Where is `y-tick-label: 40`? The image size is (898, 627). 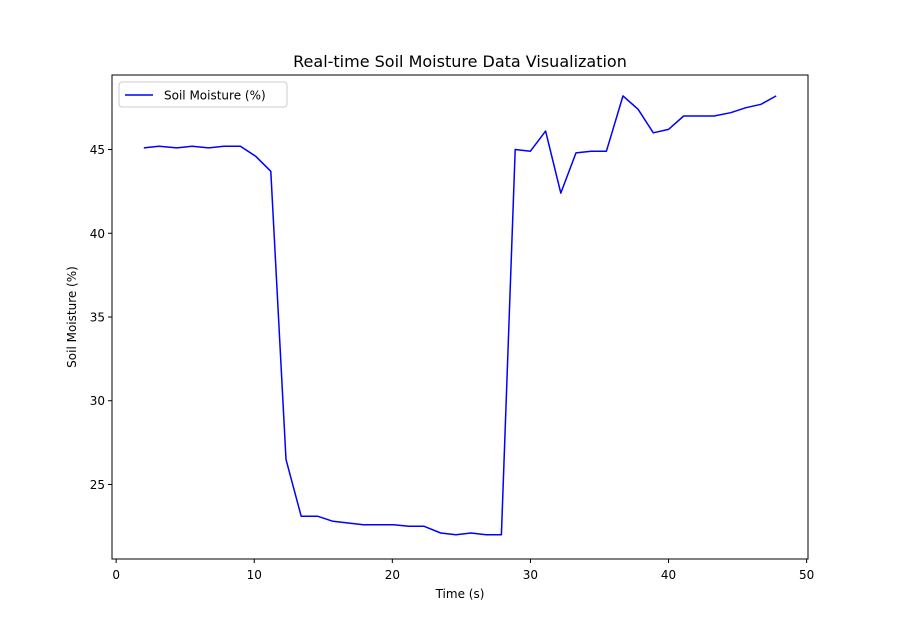
y-tick-label: 40 is located at coordinates (97, 234).